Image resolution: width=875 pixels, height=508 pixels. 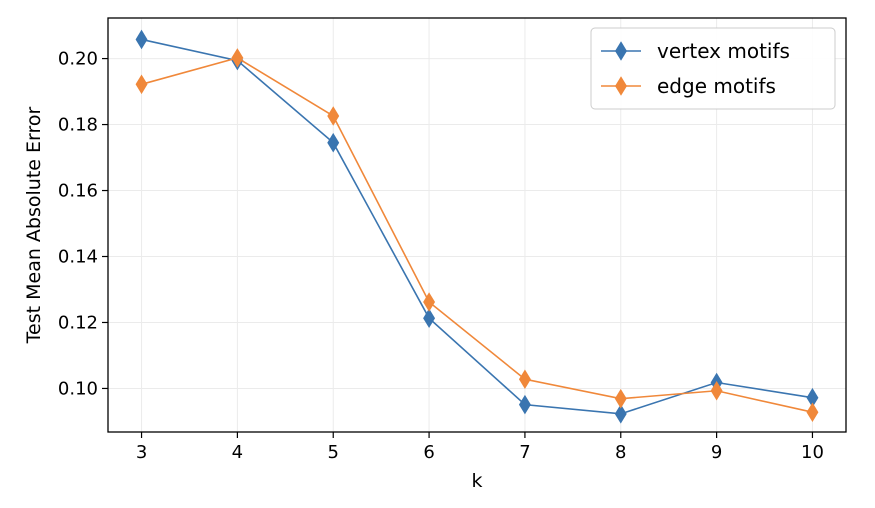 I want to click on x-tick-label: 9, so click(x=716, y=452).